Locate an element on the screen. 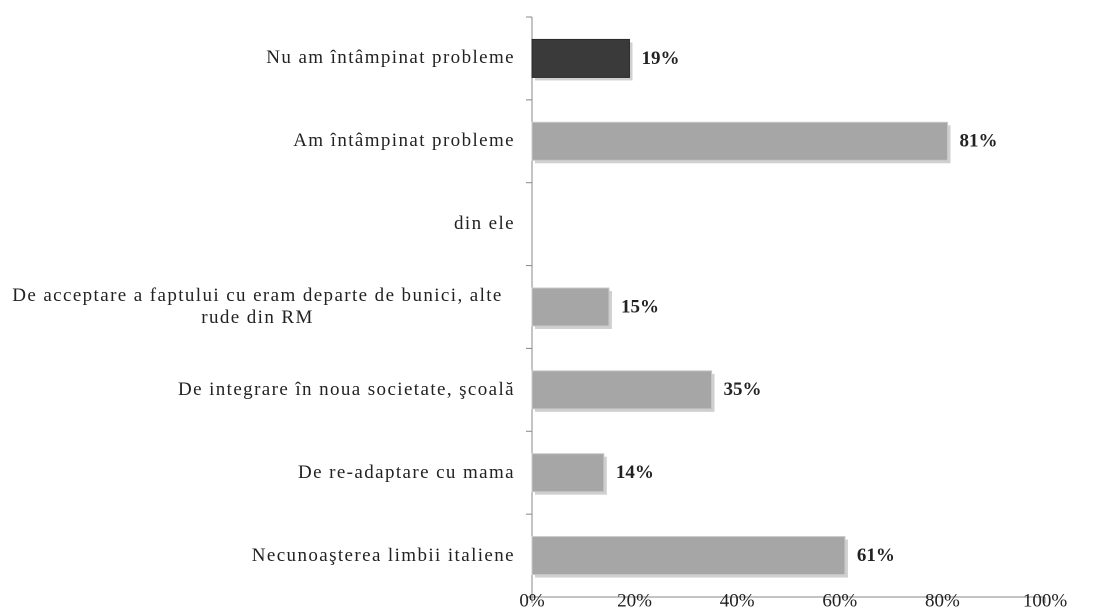 This screenshot has height=611, width=1103. data-label: 61% is located at coordinates (876, 555).